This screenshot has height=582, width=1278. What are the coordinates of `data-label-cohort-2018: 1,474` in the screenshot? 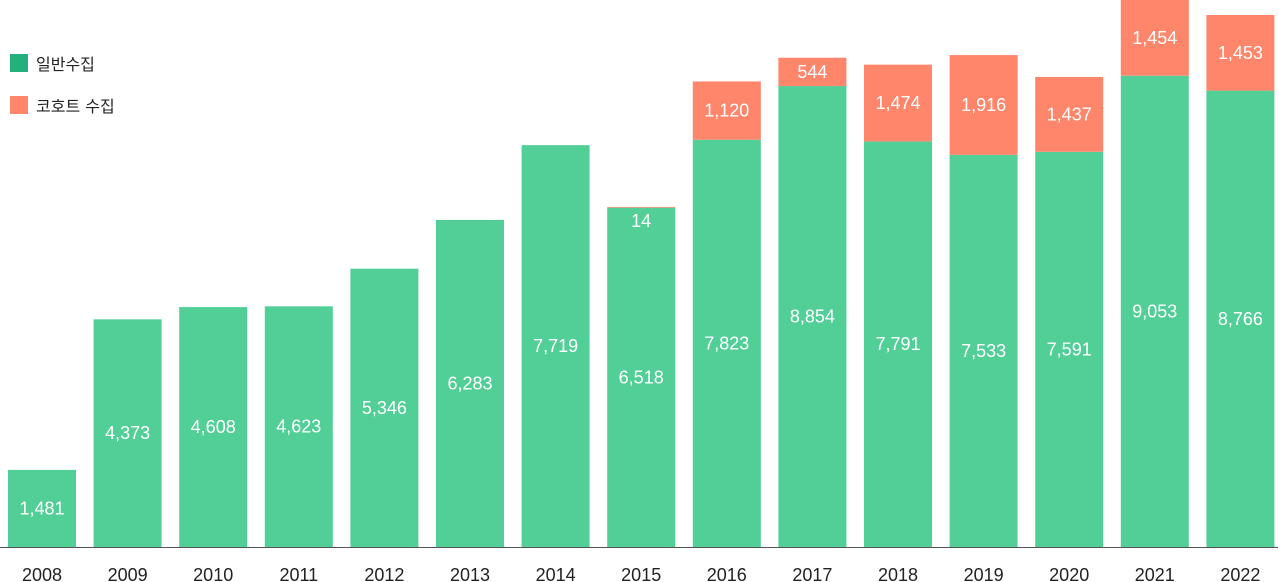 It's located at (897, 103).